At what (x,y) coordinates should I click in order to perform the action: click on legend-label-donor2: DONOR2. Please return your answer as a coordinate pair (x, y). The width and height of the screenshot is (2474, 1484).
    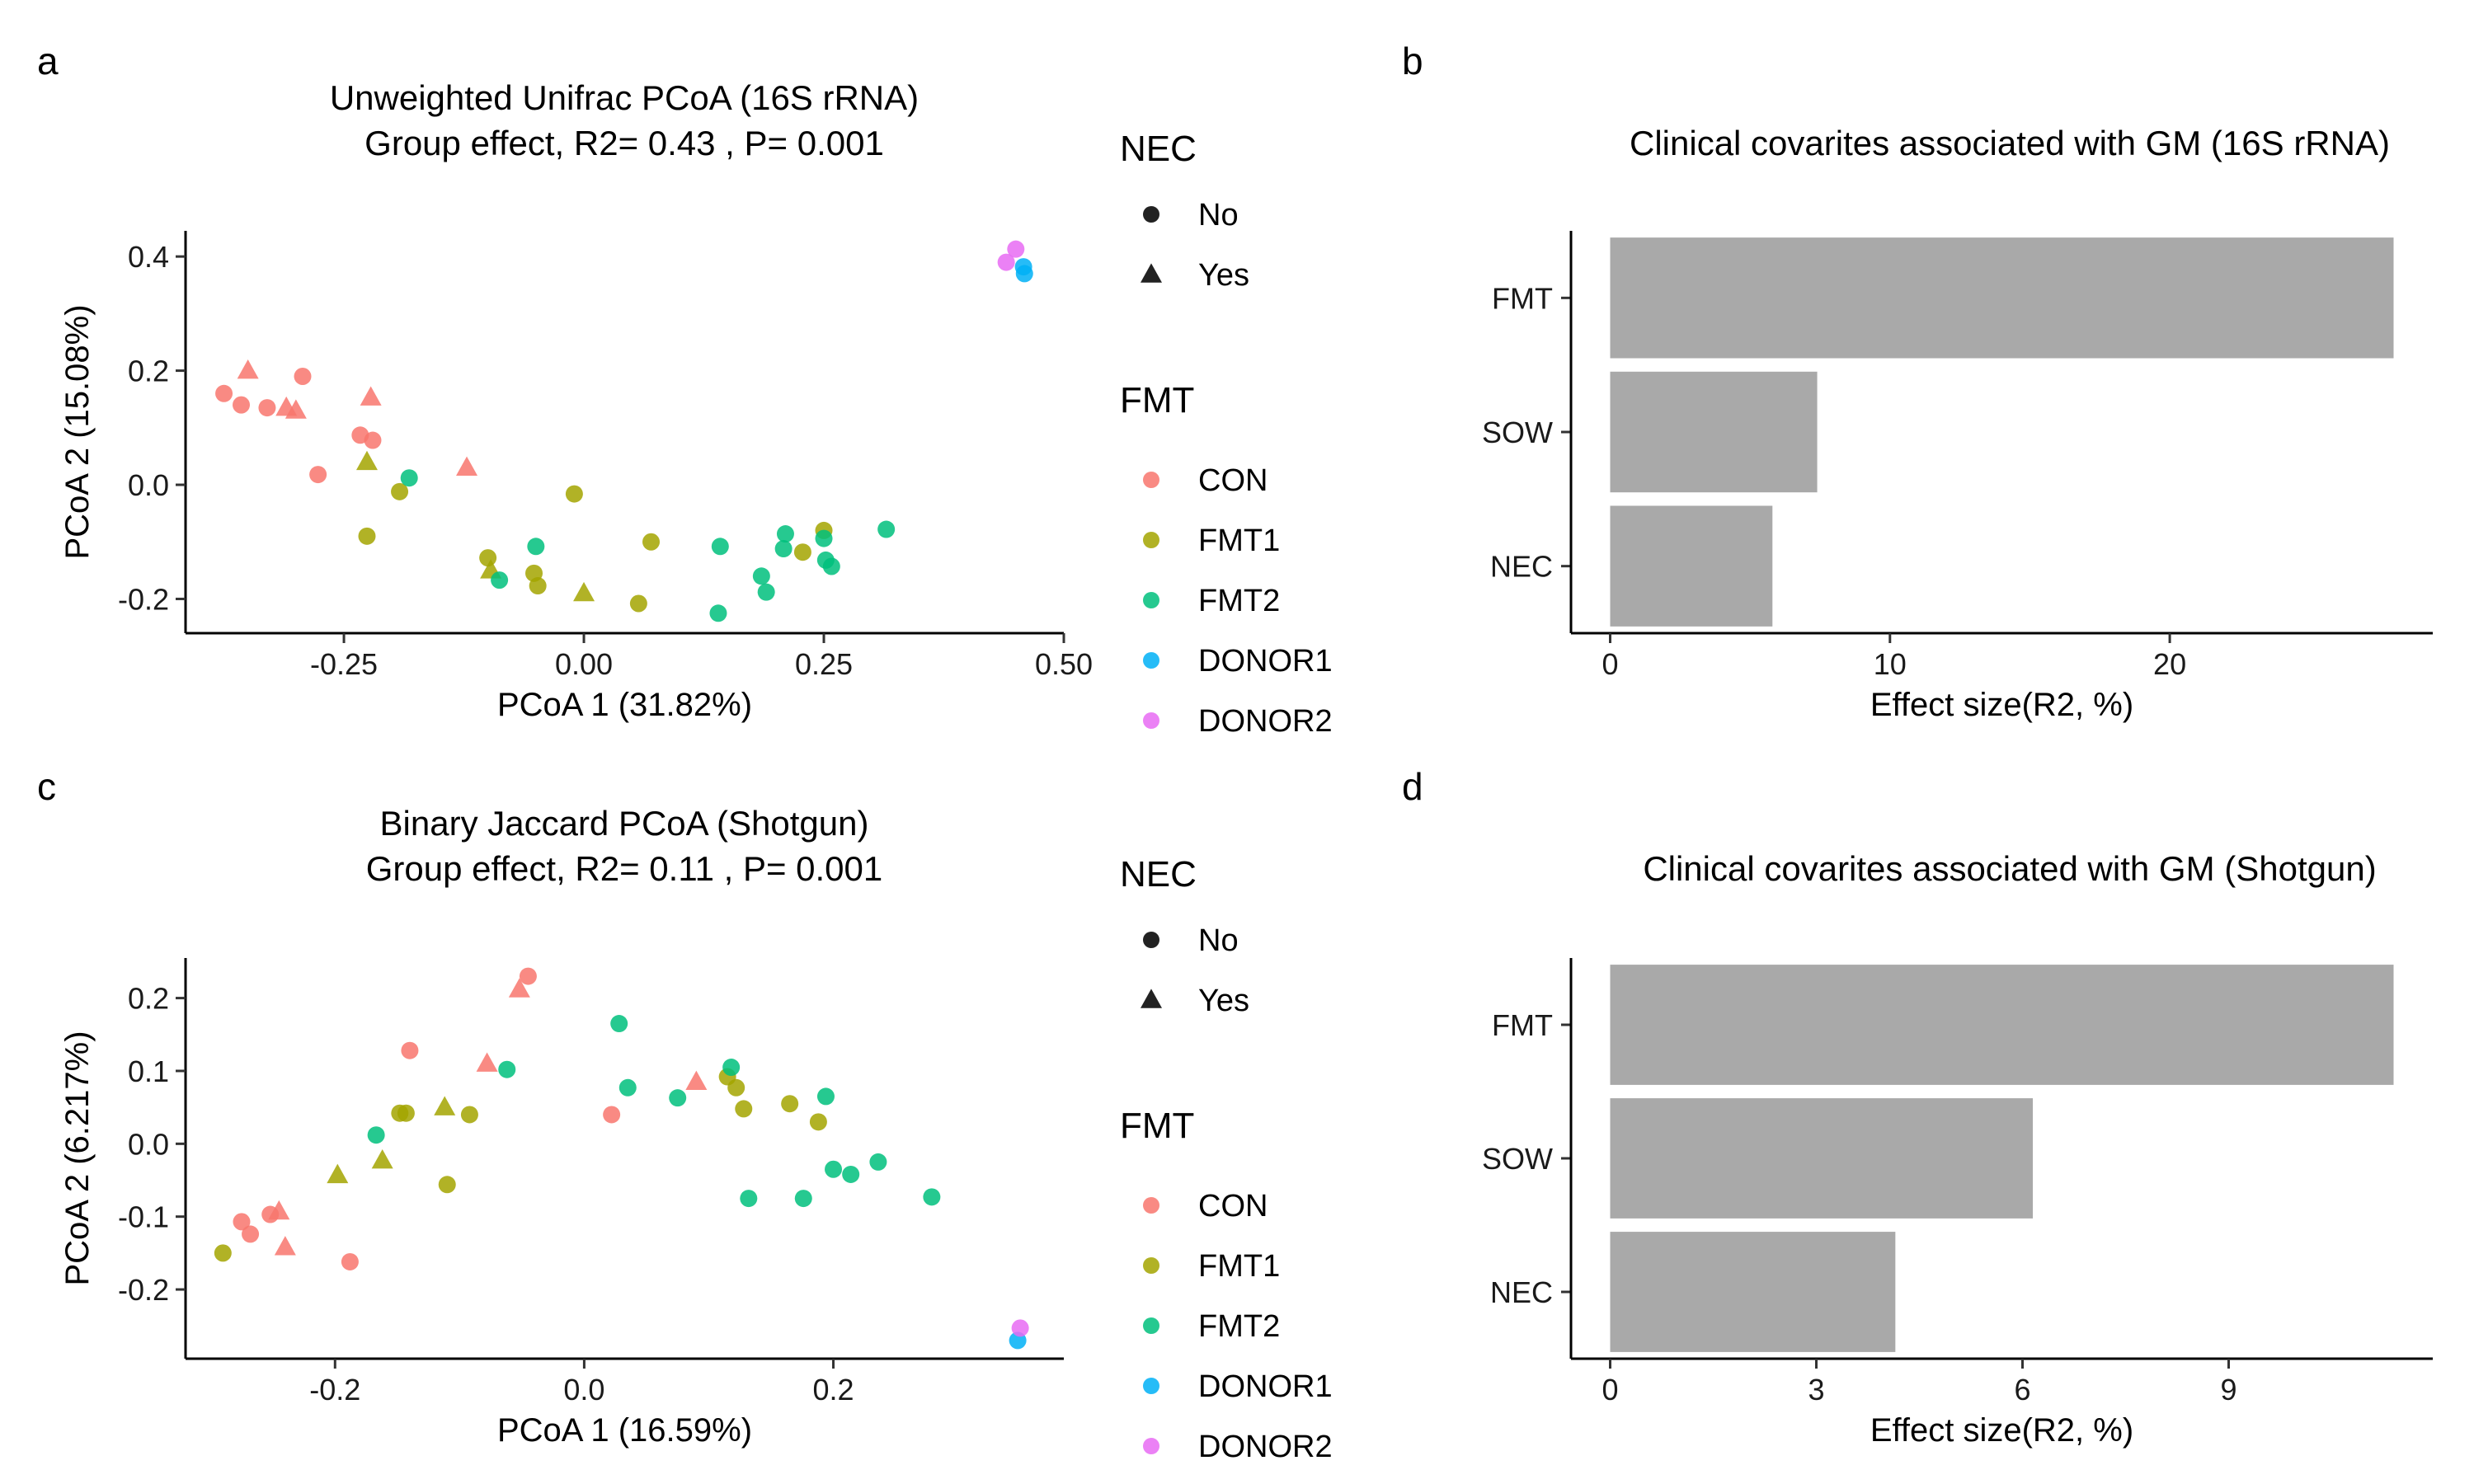
    Looking at the image, I should click on (1265, 721).